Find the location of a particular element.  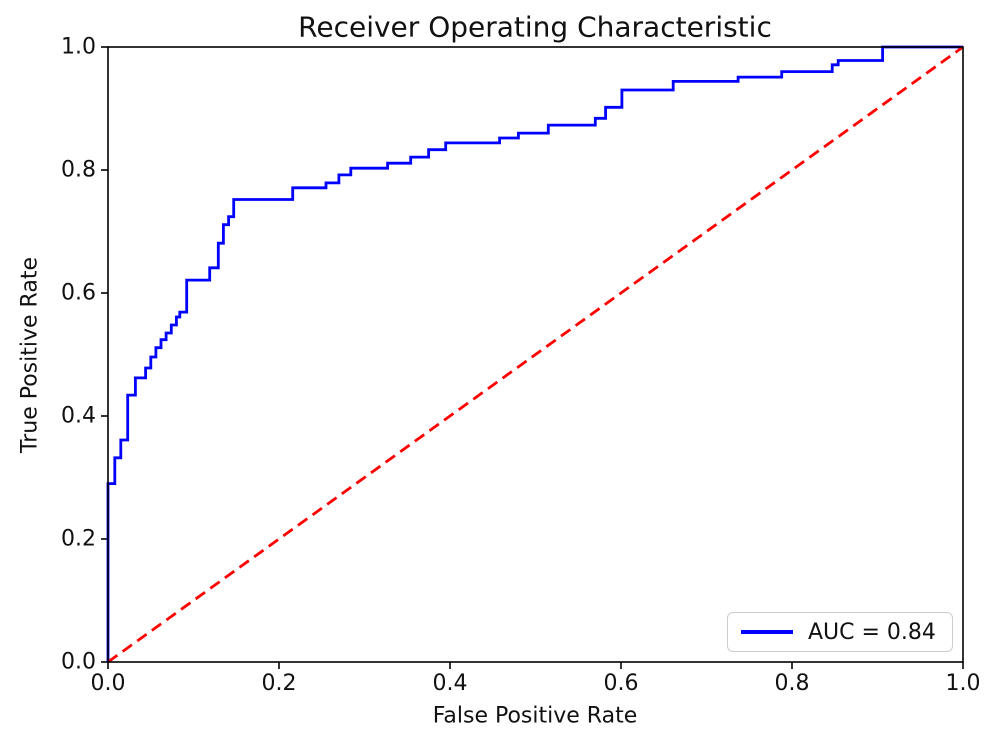

legend-label: AUC = 0.84 is located at coordinates (872, 632).